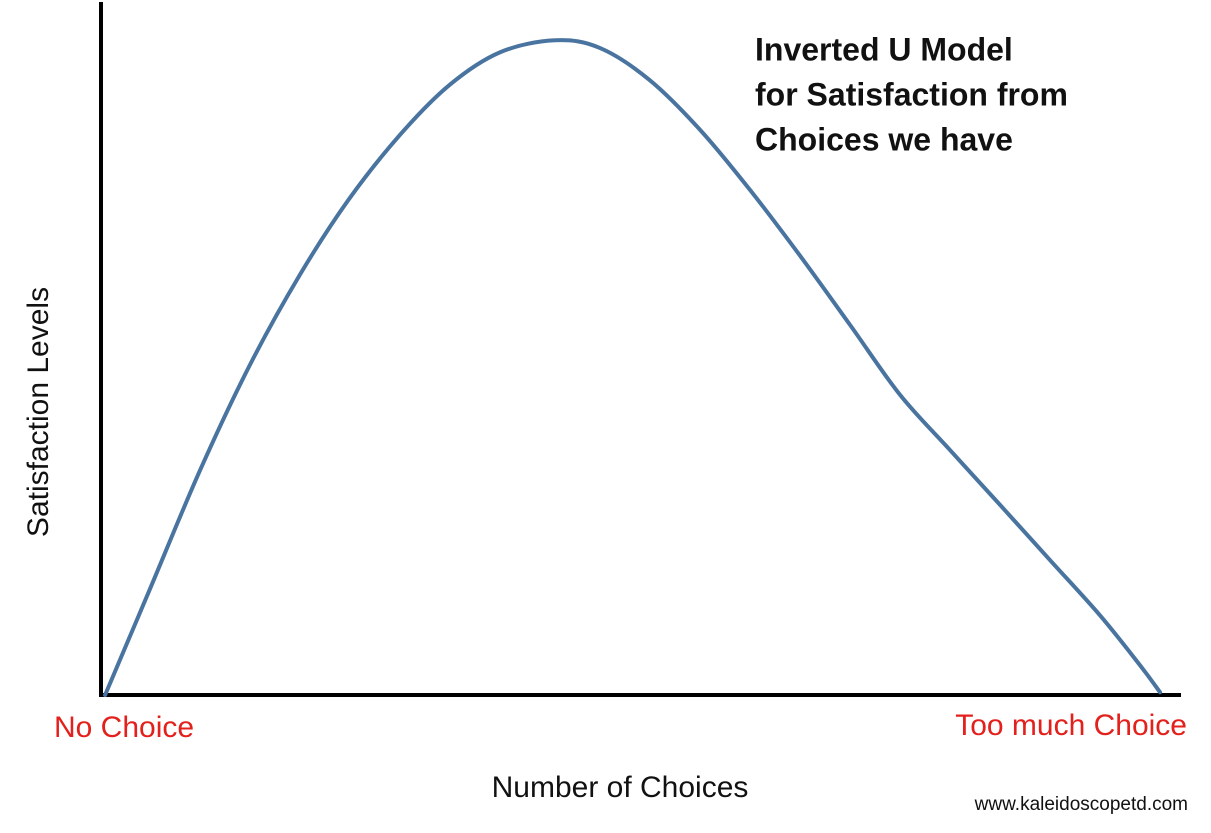 The height and width of the screenshot is (833, 1211). Describe the element at coordinates (620, 787) in the screenshot. I see `x-axis-label: Number of Choices` at that location.